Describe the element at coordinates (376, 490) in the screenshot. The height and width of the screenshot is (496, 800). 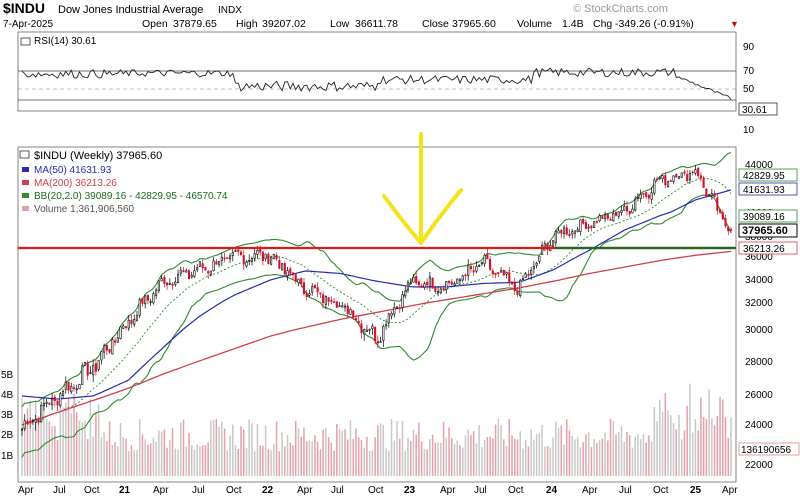
I see `x-tick: Oct` at that location.